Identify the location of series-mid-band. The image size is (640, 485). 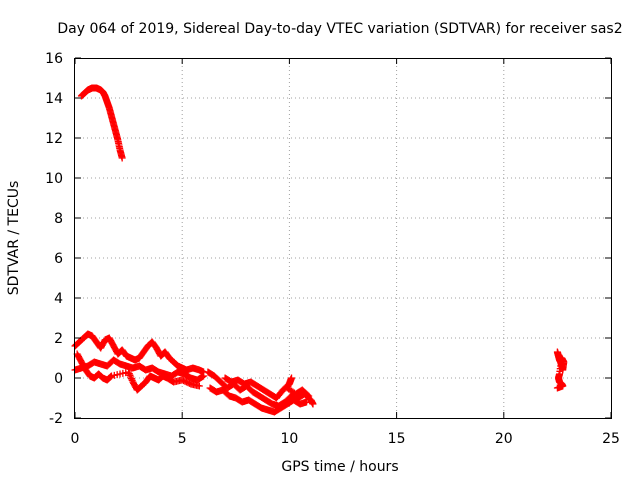
(260, 389).